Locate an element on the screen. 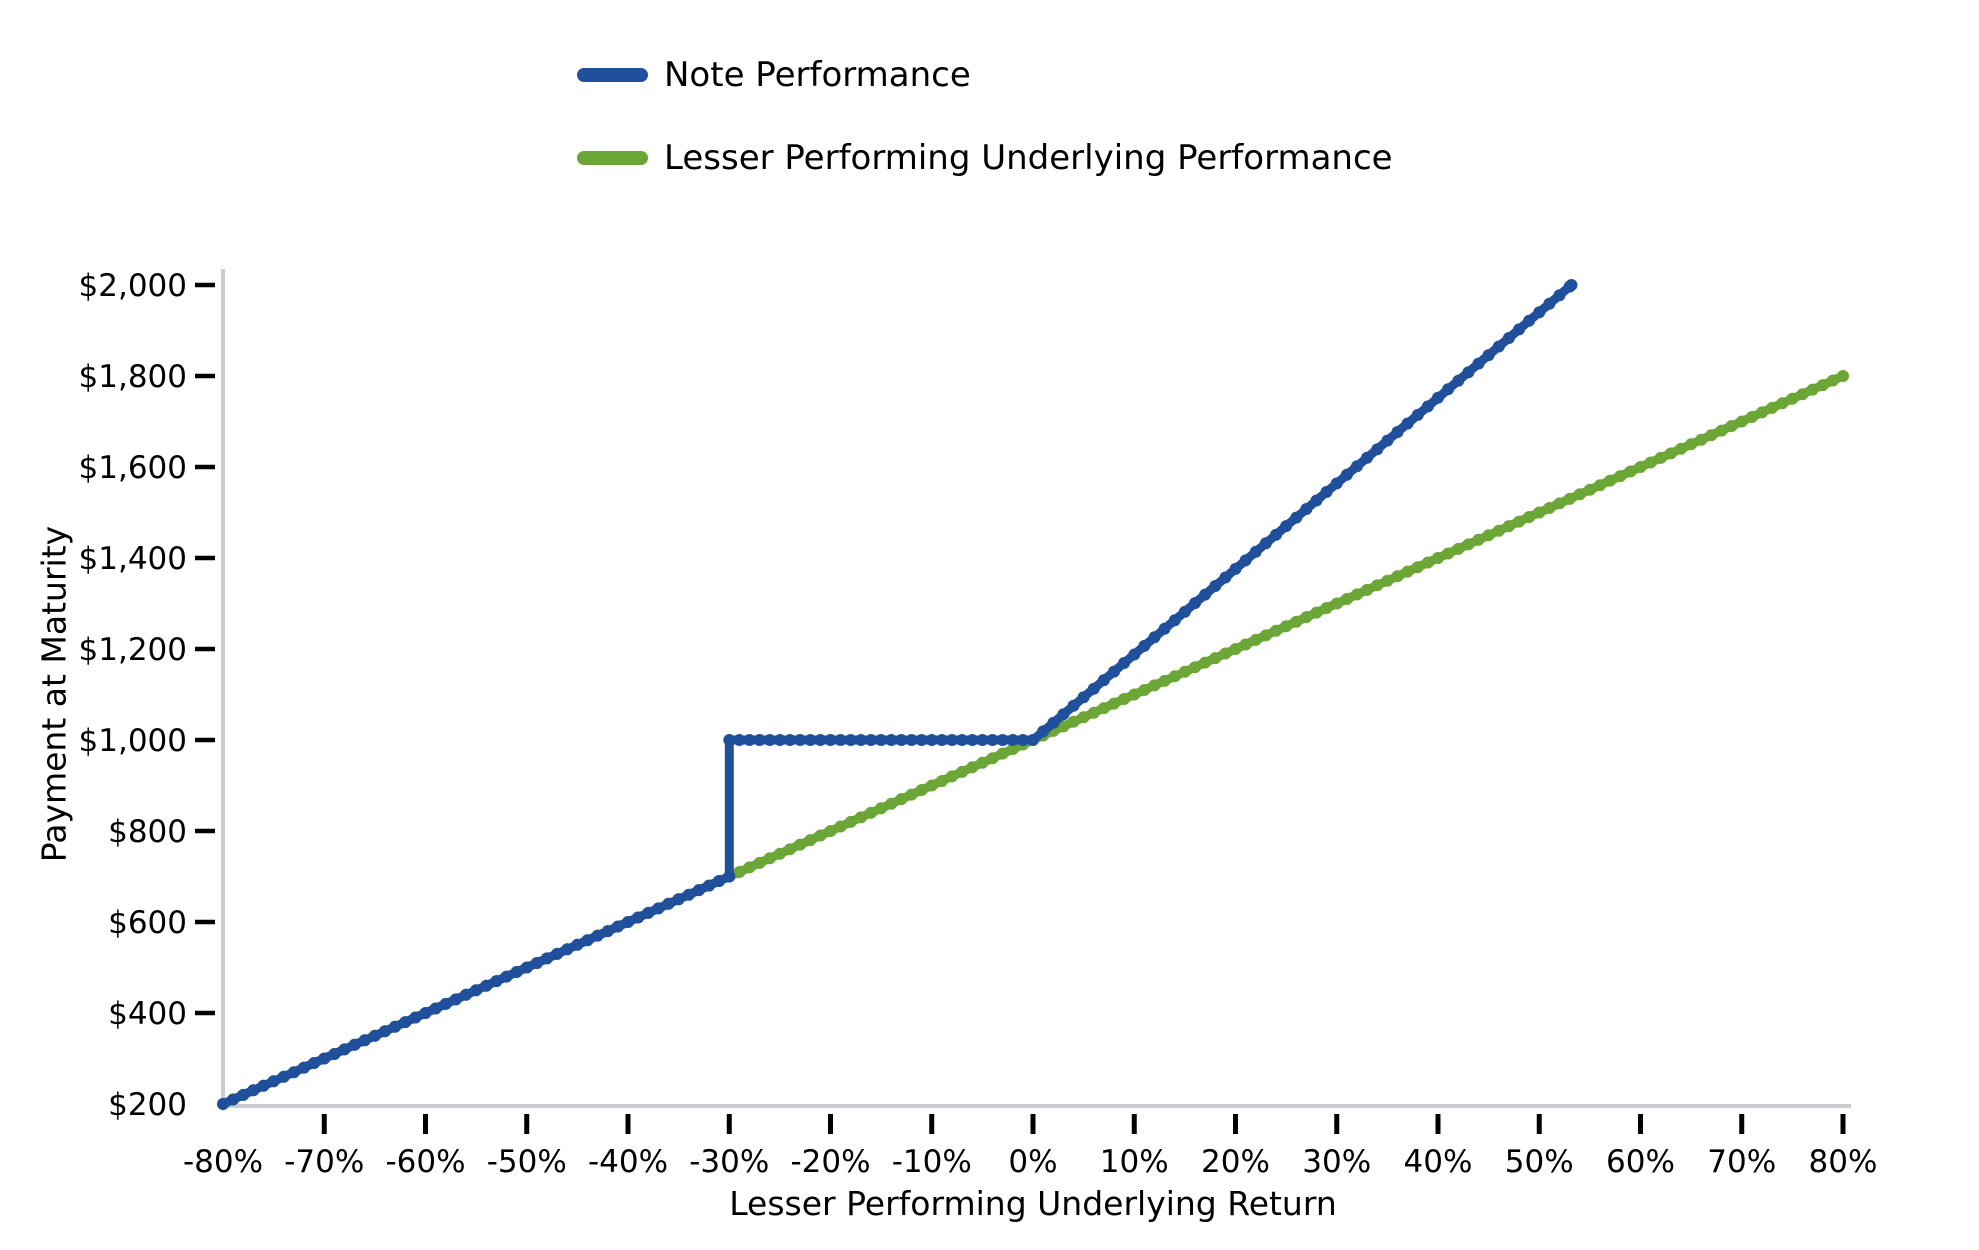 The width and height of the screenshot is (1979, 1250). y-tick-label: $1,000 is located at coordinates (133, 741).